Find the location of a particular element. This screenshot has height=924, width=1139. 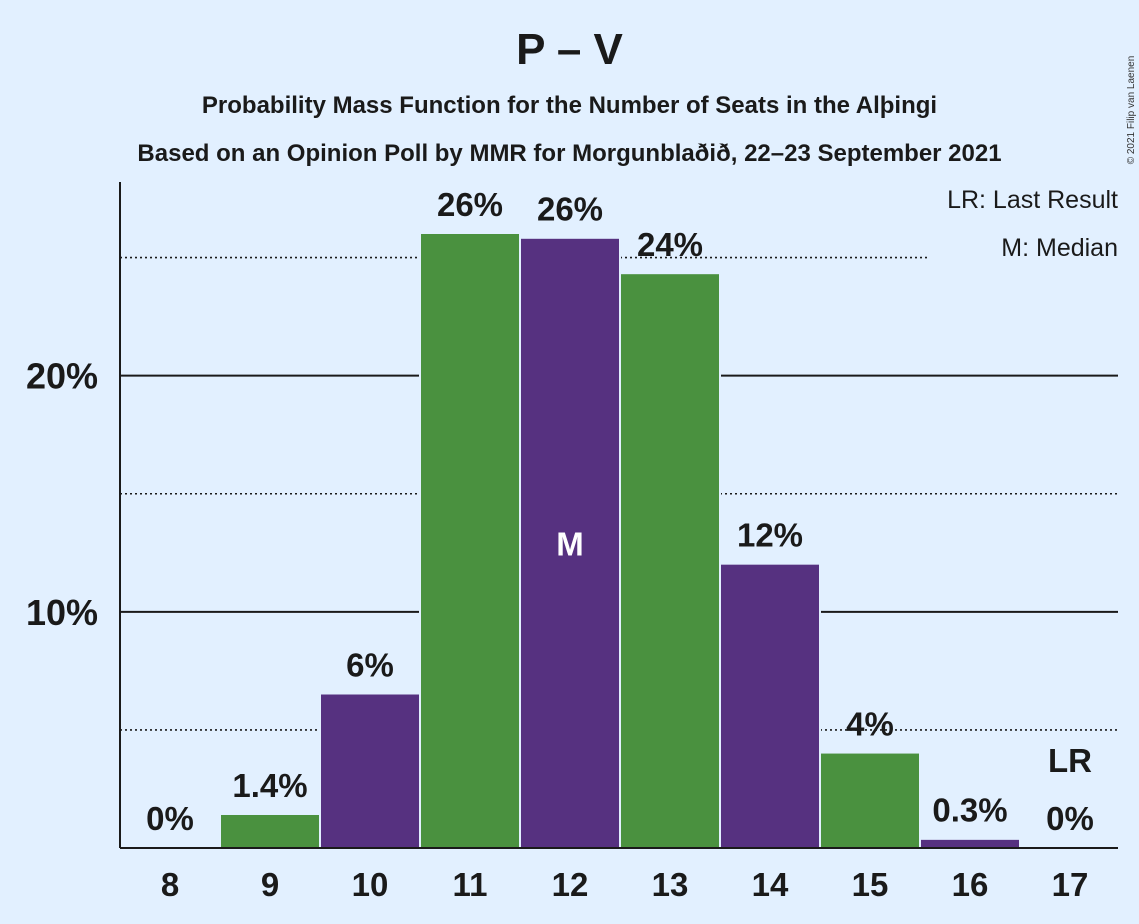

x-tick-label: 9 is located at coordinates (270, 884).